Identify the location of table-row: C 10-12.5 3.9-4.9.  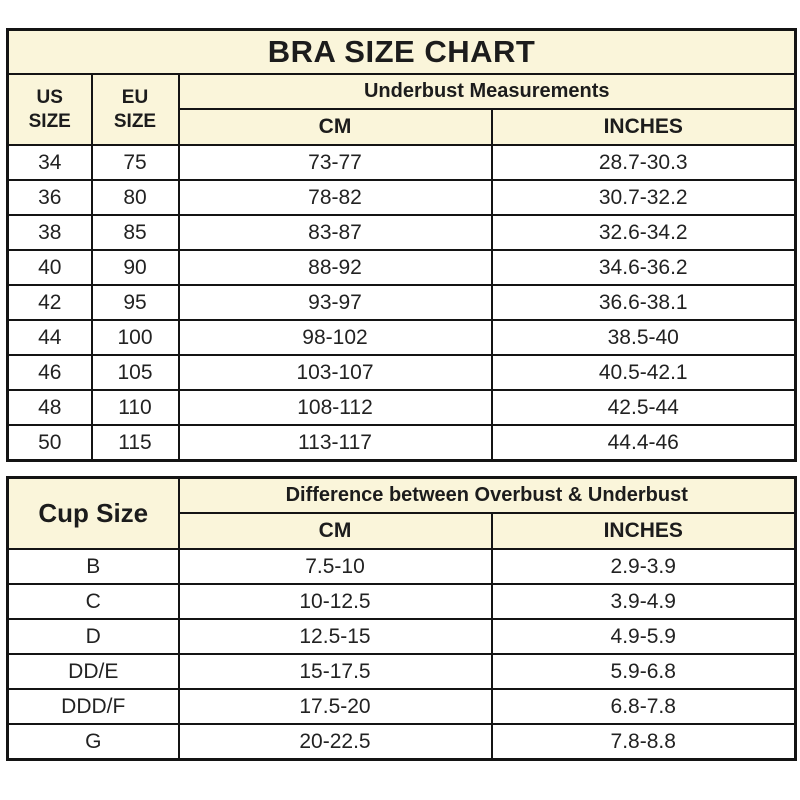
(401, 601).